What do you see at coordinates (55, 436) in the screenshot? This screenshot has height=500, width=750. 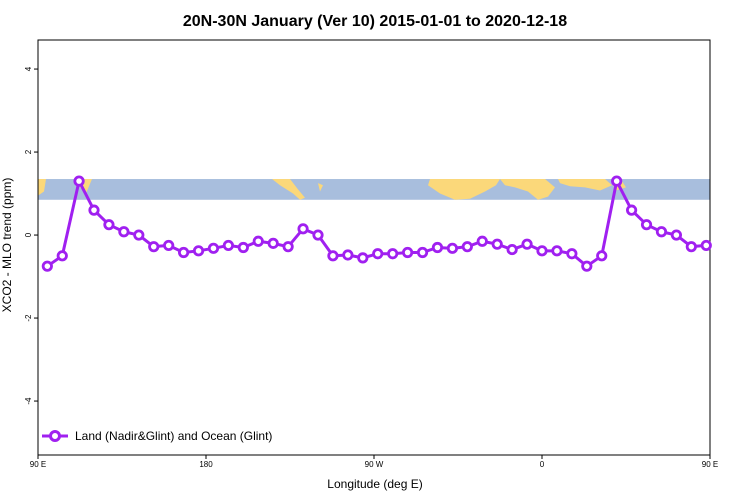 I see `legend-marker` at bounding box center [55, 436].